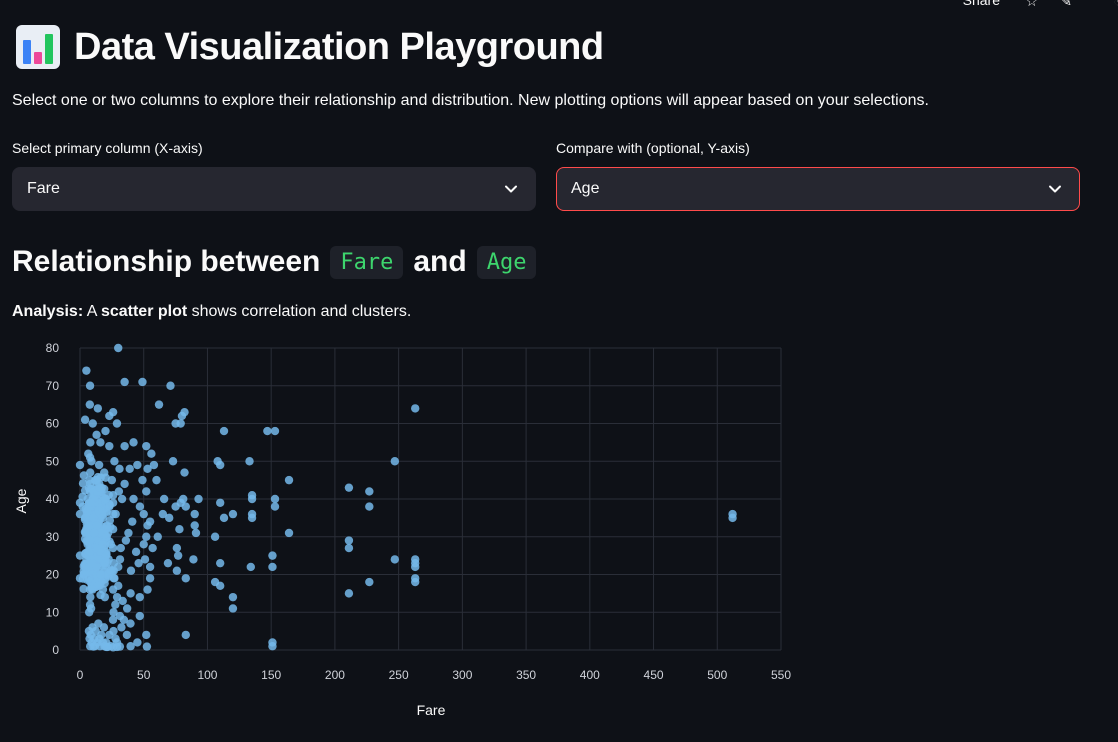 The width and height of the screenshot is (1118, 742). I want to click on edit-icon: ✎, so click(1066, 4).